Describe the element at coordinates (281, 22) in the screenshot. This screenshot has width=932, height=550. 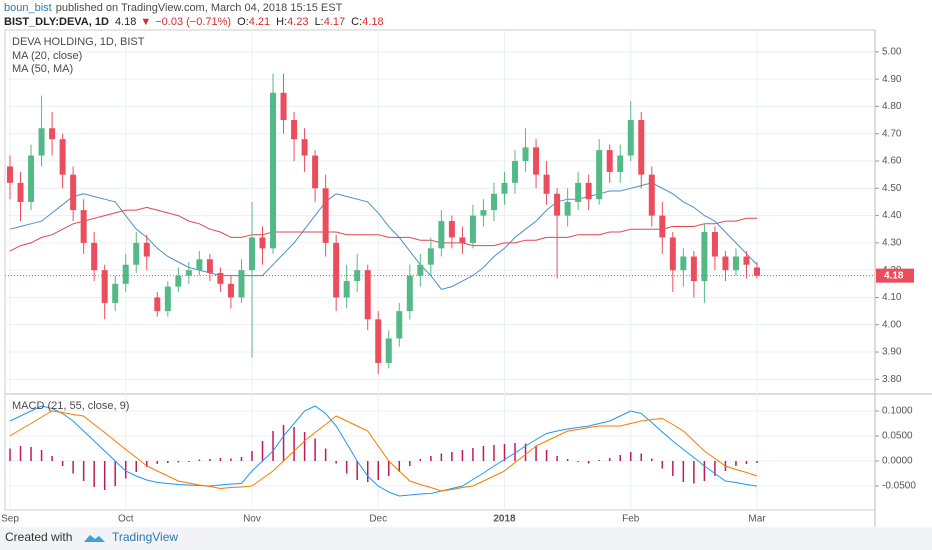
I see `ohlc-label: H:` at that location.